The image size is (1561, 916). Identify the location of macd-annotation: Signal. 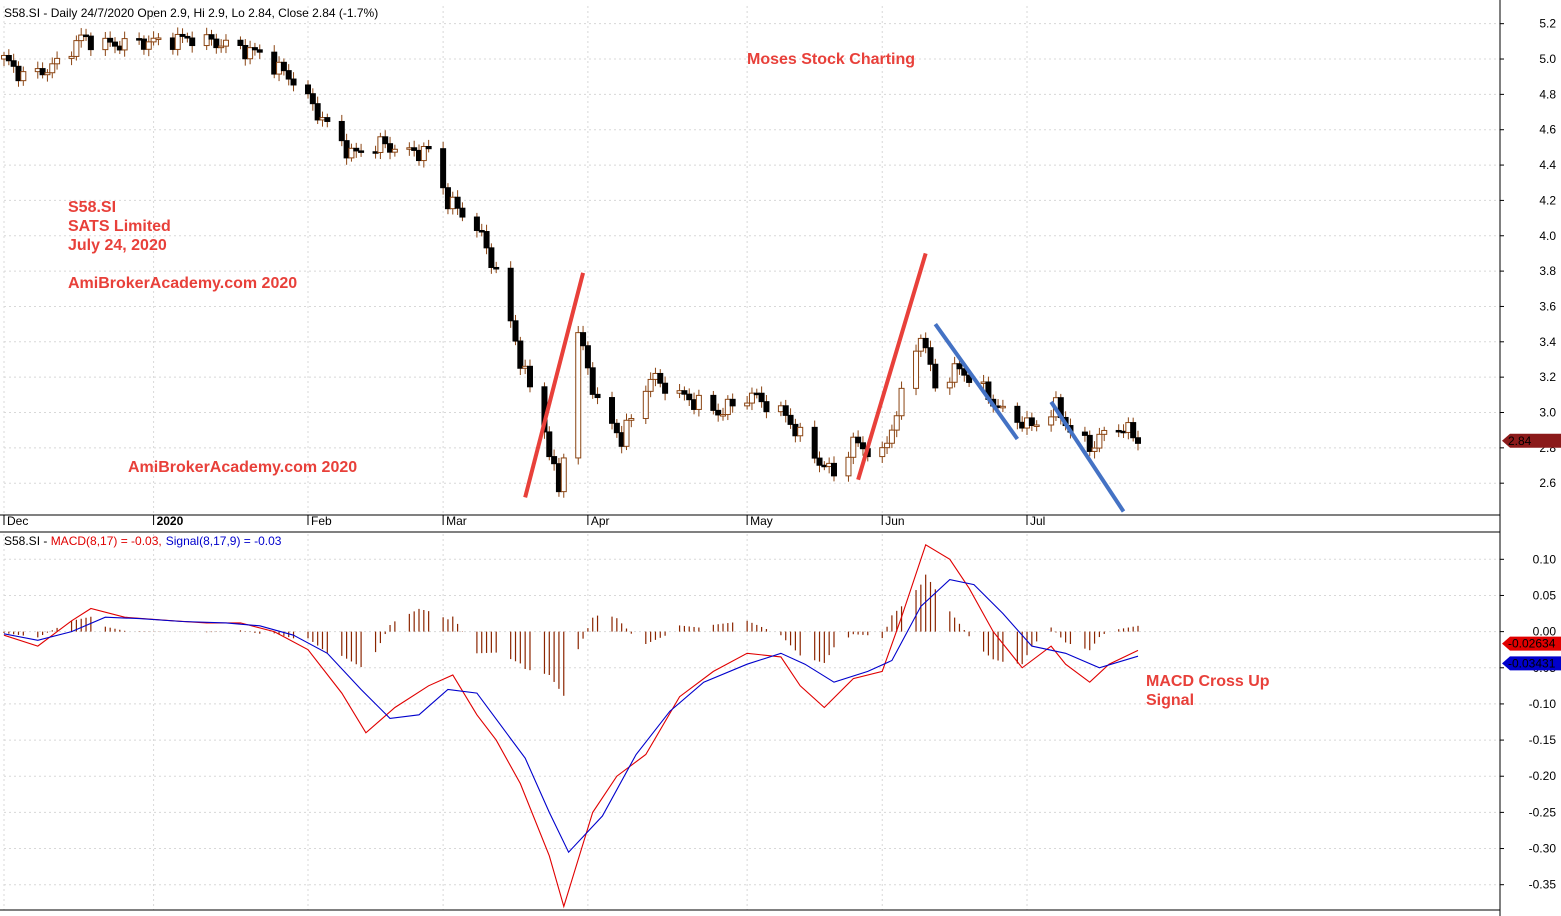
(1170, 700).